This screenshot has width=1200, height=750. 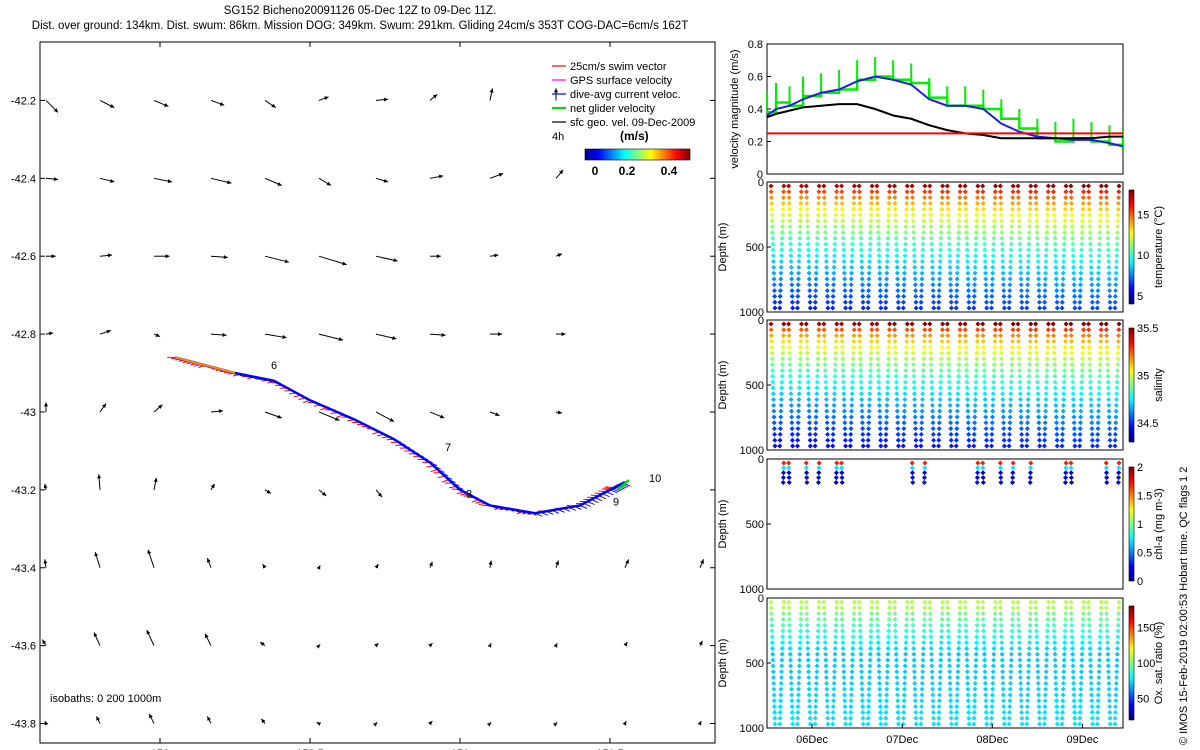 I want to click on map-y-tick-label: -43, so click(x=28, y=413).